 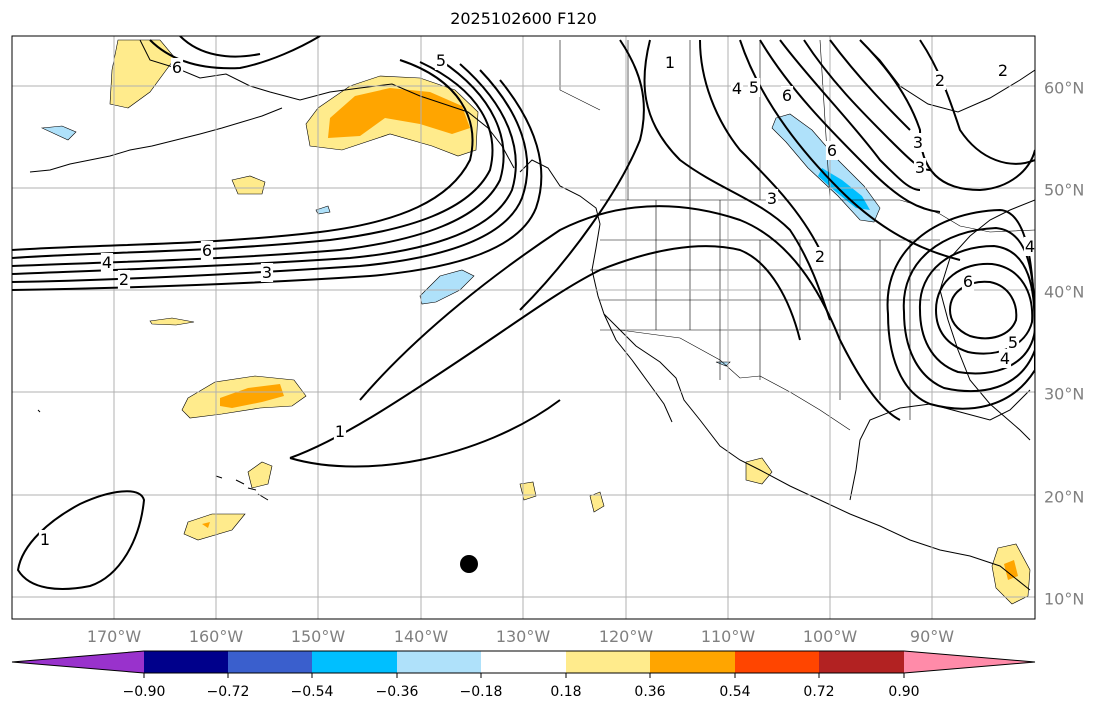 What do you see at coordinates (142, 74) in the screenshot?
I see `shade-bering-yellow` at bounding box center [142, 74].